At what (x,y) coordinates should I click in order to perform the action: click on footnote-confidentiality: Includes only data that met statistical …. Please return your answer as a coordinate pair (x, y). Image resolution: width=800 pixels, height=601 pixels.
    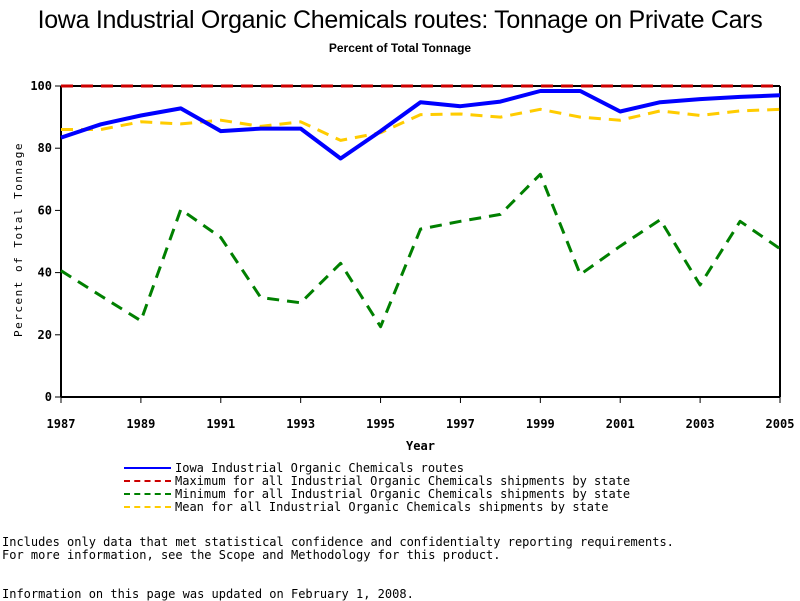
    Looking at the image, I should click on (338, 542).